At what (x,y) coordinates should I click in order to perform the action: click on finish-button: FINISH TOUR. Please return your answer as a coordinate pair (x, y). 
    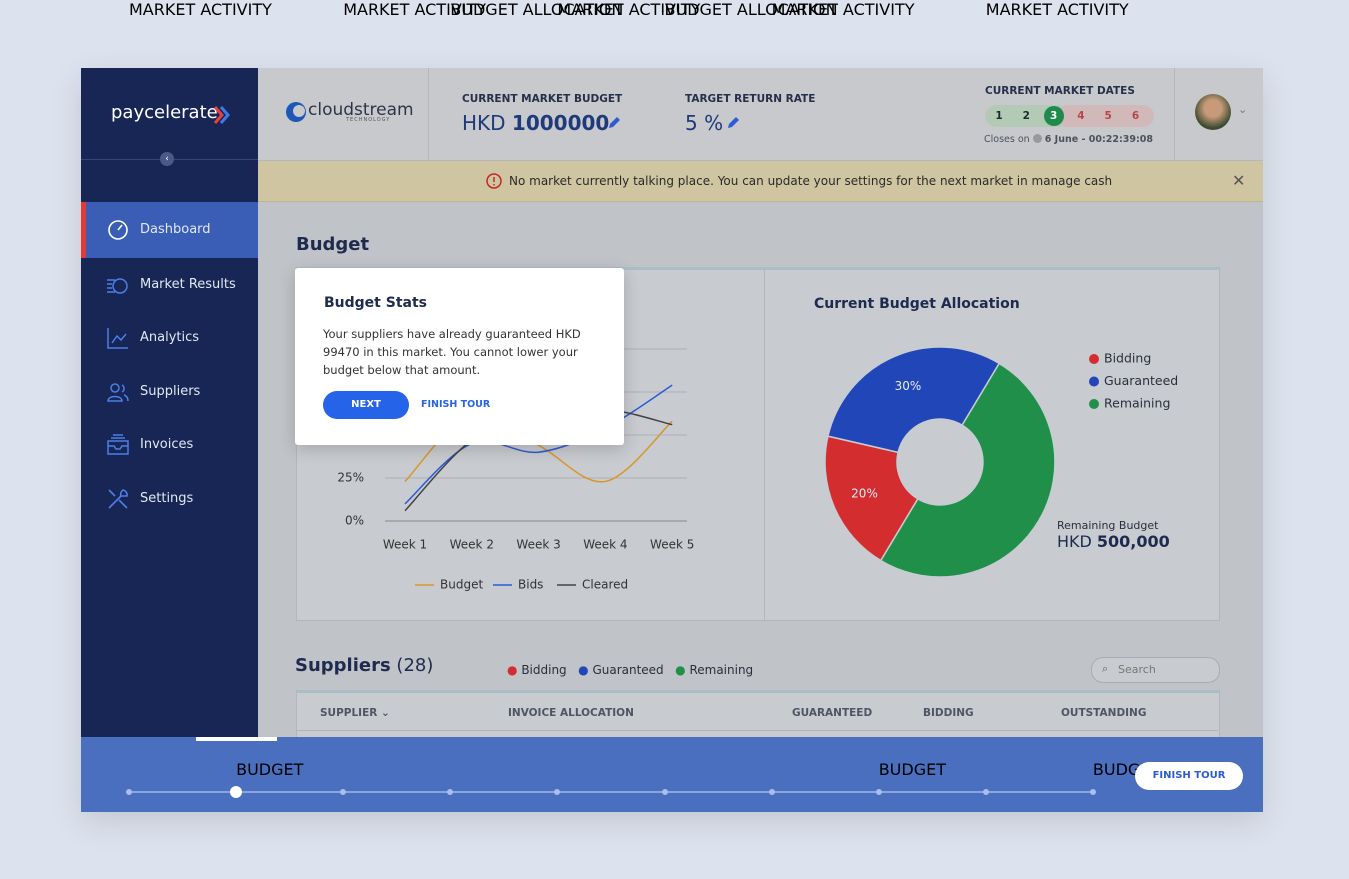
    Looking at the image, I should click on (1189, 776).